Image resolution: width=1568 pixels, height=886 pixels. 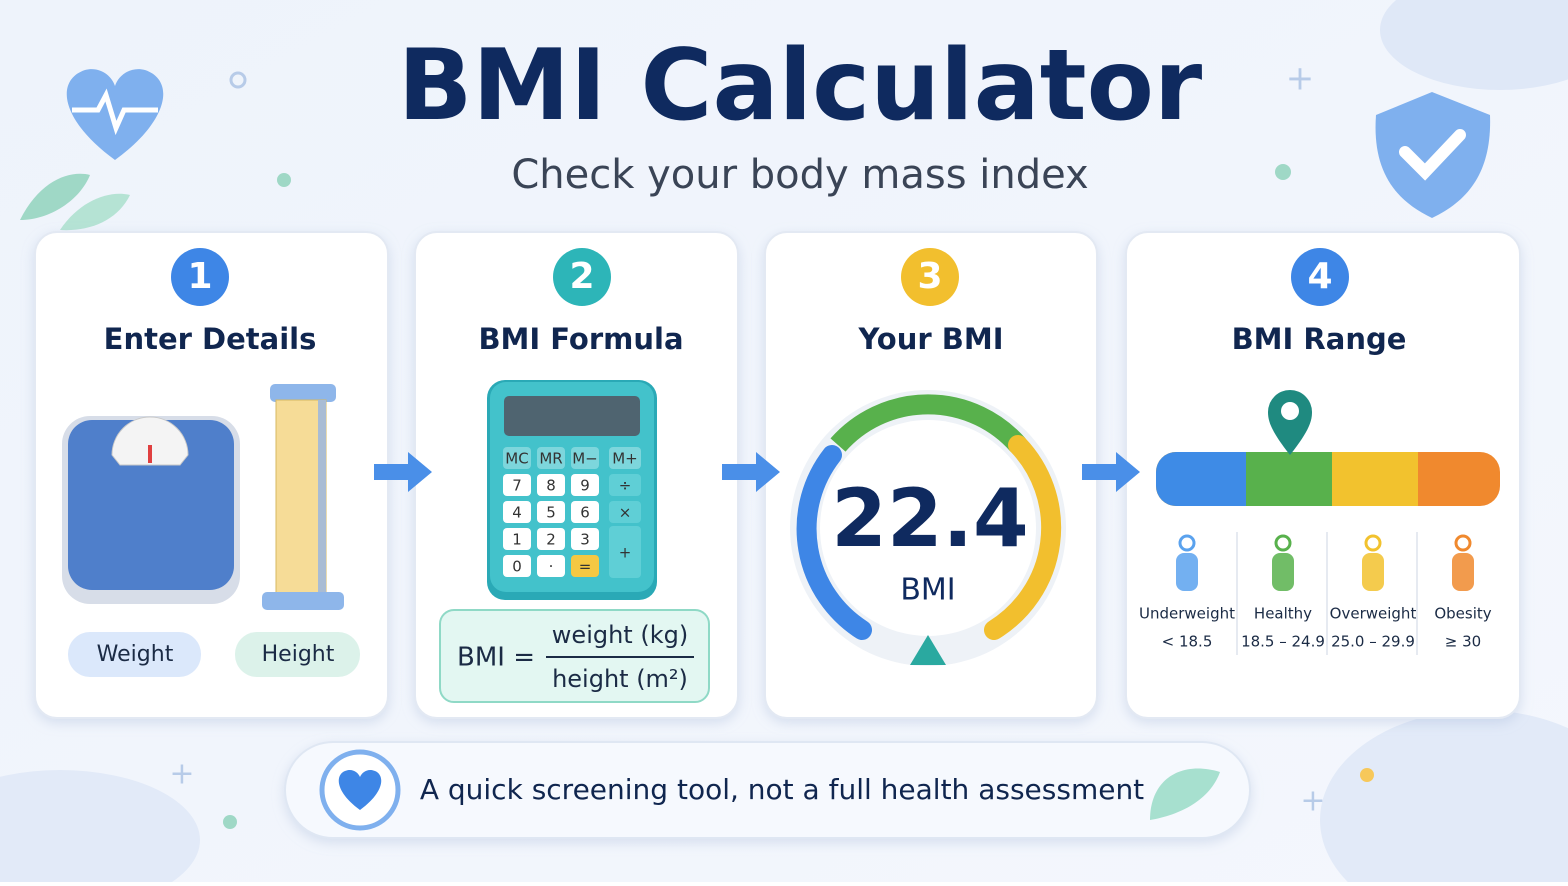 I want to click on calc-key-label: 4, so click(x=517, y=513).